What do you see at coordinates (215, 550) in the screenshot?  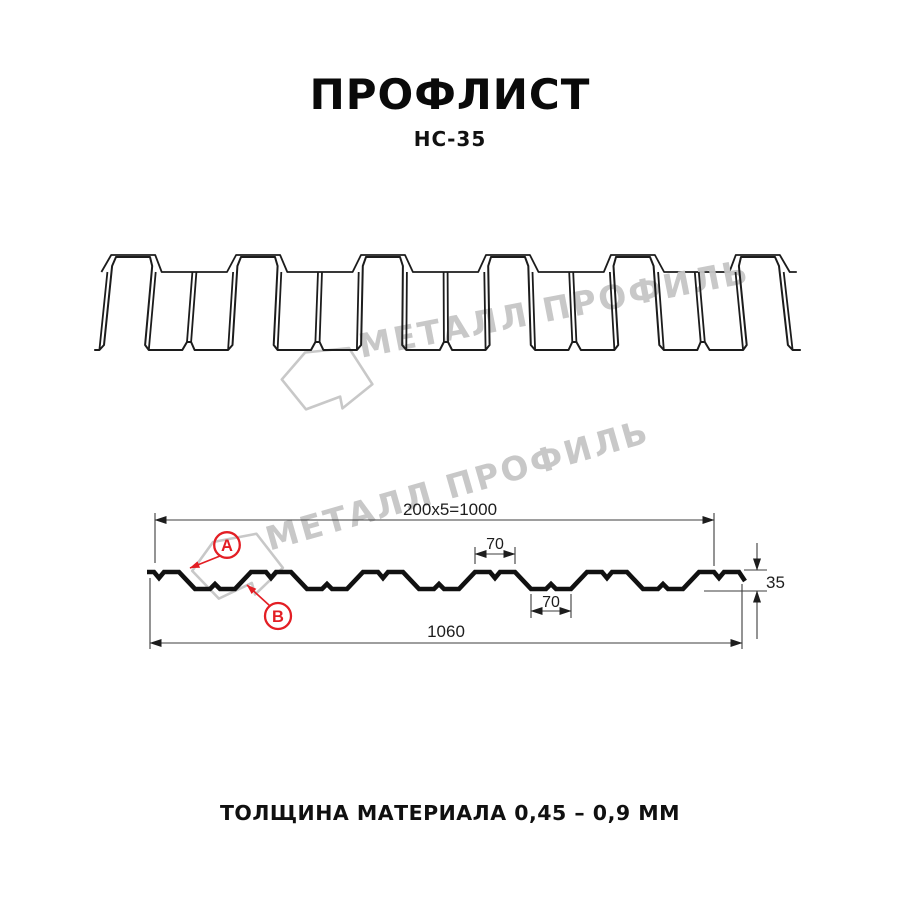 I see `callout-a: A` at bounding box center [215, 550].